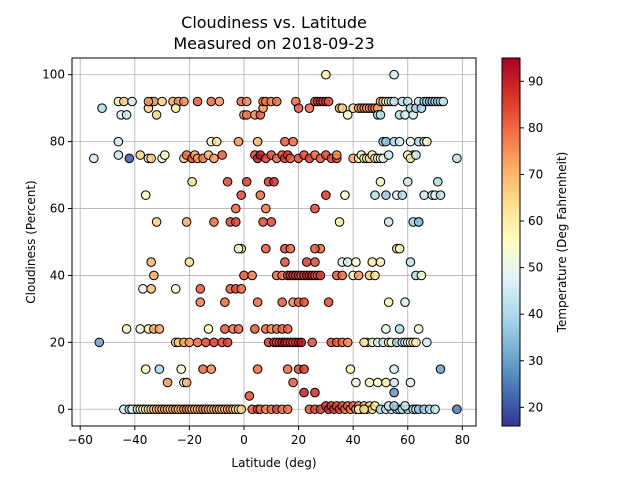 This screenshot has width=640, height=484. What do you see at coordinates (57, 242) in the screenshot?
I see `y-axis-ticks: 0 20 40 60 80 100` at bounding box center [57, 242].